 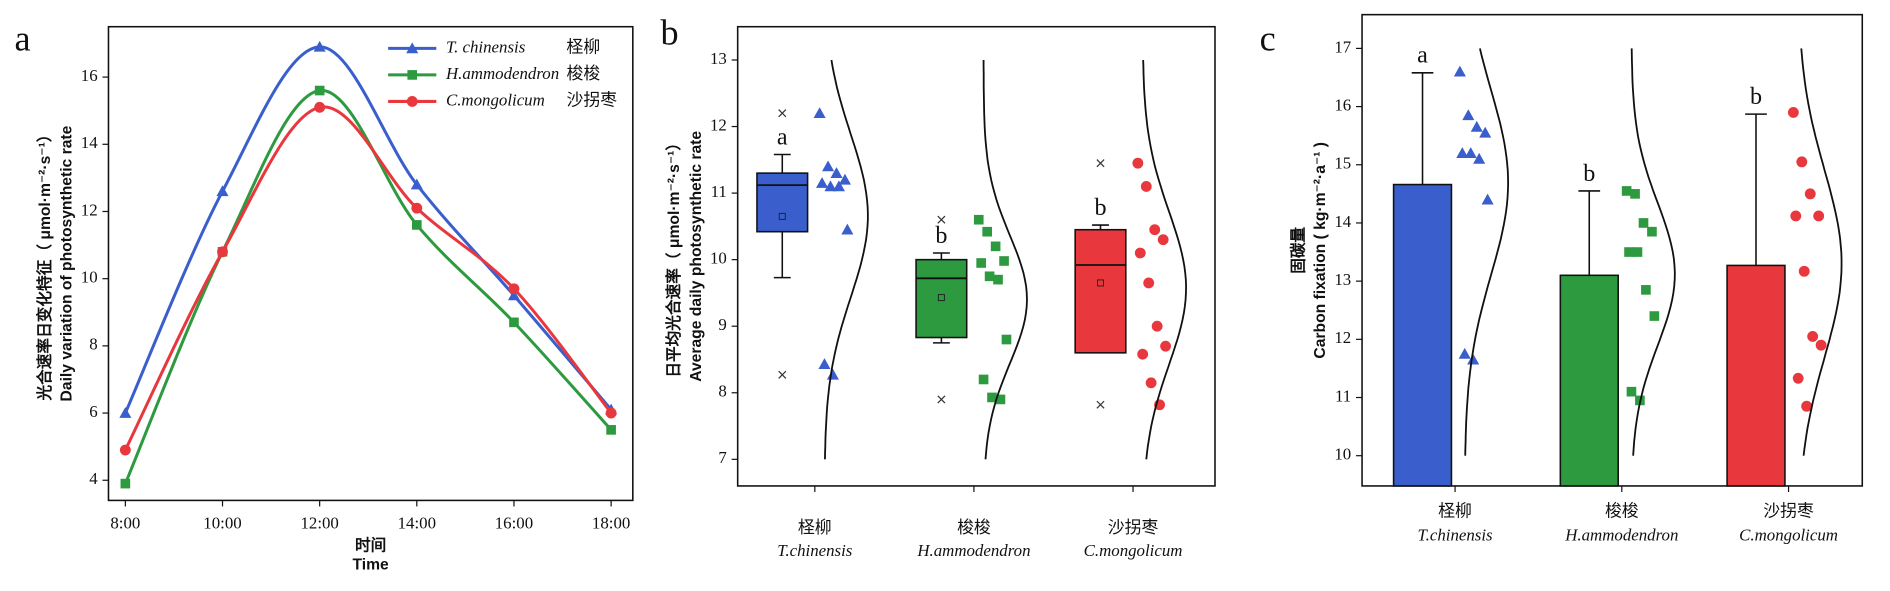 What do you see at coordinates (417, 522) in the screenshot?
I see `x-tick-label: 14:00` at bounding box center [417, 522].